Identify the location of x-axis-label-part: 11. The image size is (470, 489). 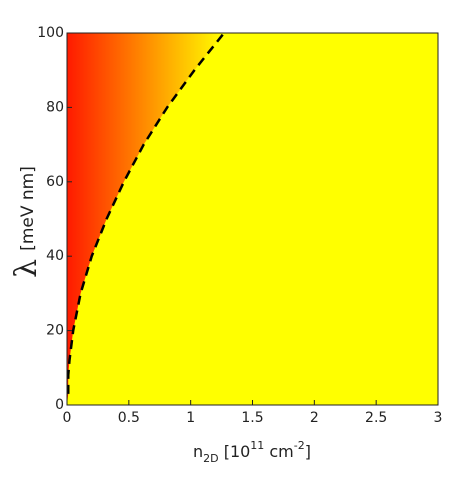
(257, 445).